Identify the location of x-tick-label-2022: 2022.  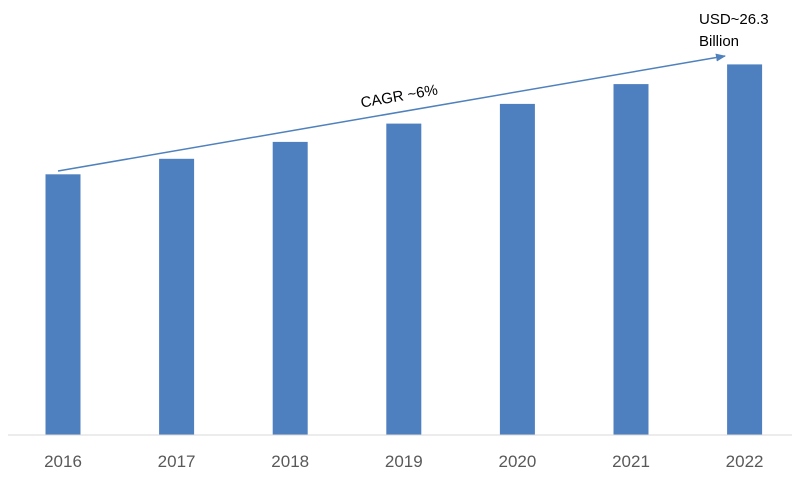
(745, 461).